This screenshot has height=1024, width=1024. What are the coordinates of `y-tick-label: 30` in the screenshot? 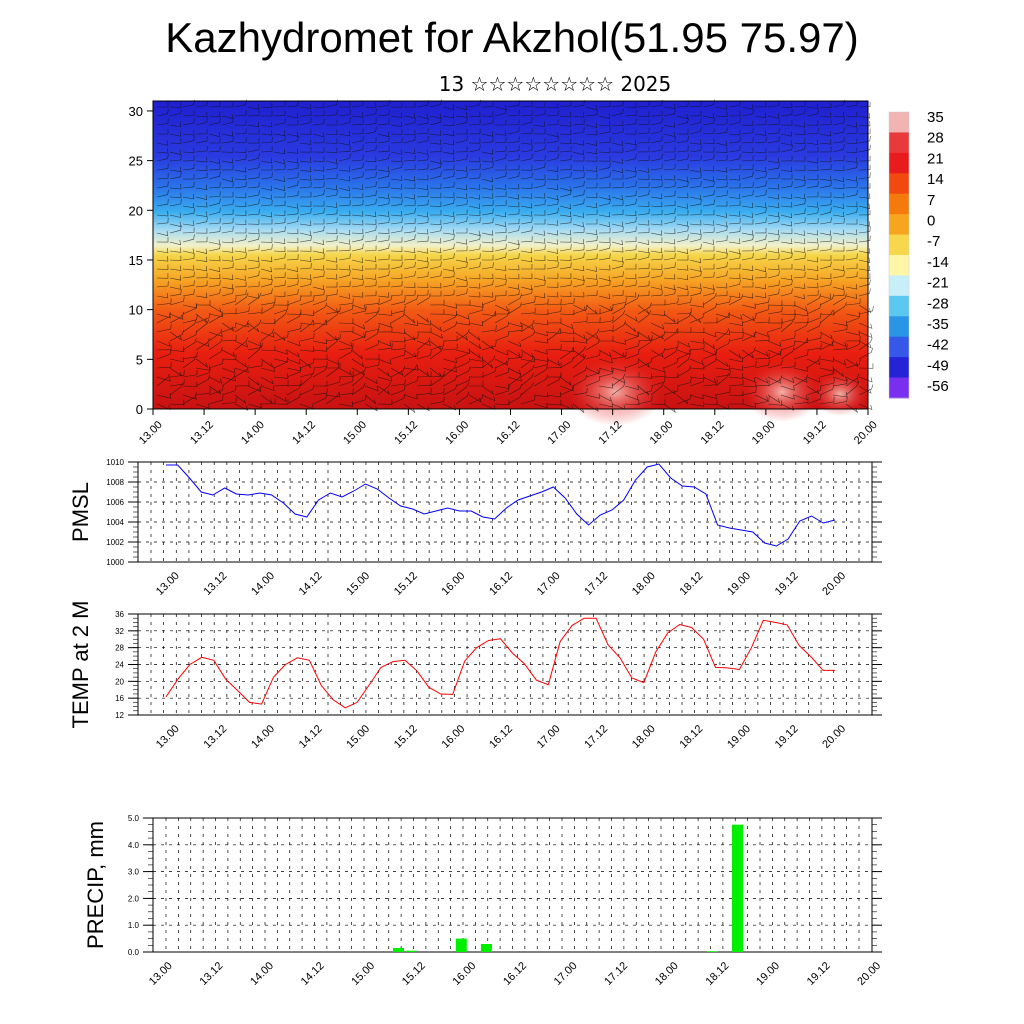 It's located at (136, 111).